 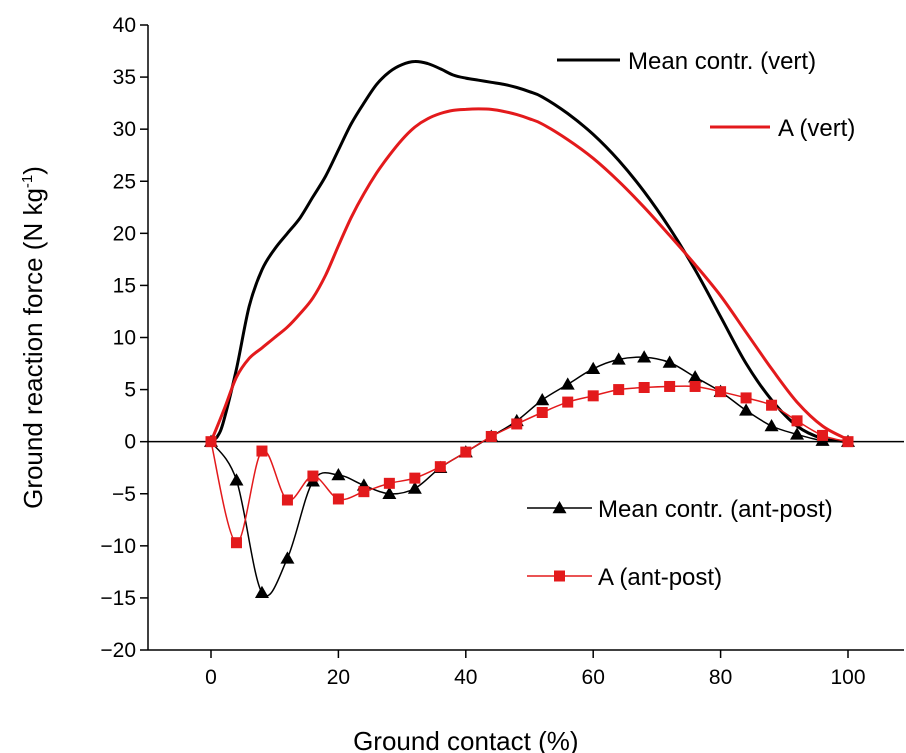 What do you see at coordinates (465, 677) in the screenshot?
I see `x-tick-label: 40` at bounding box center [465, 677].